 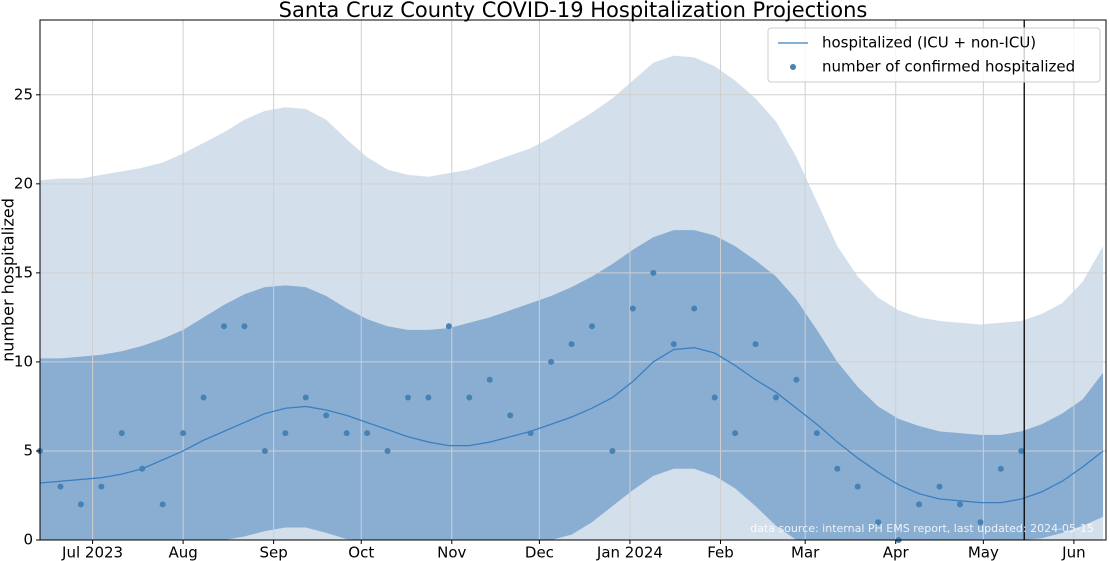 What do you see at coordinates (274, 552) in the screenshot?
I see `x-tick-label: Sep` at bounding box center [274, 552].